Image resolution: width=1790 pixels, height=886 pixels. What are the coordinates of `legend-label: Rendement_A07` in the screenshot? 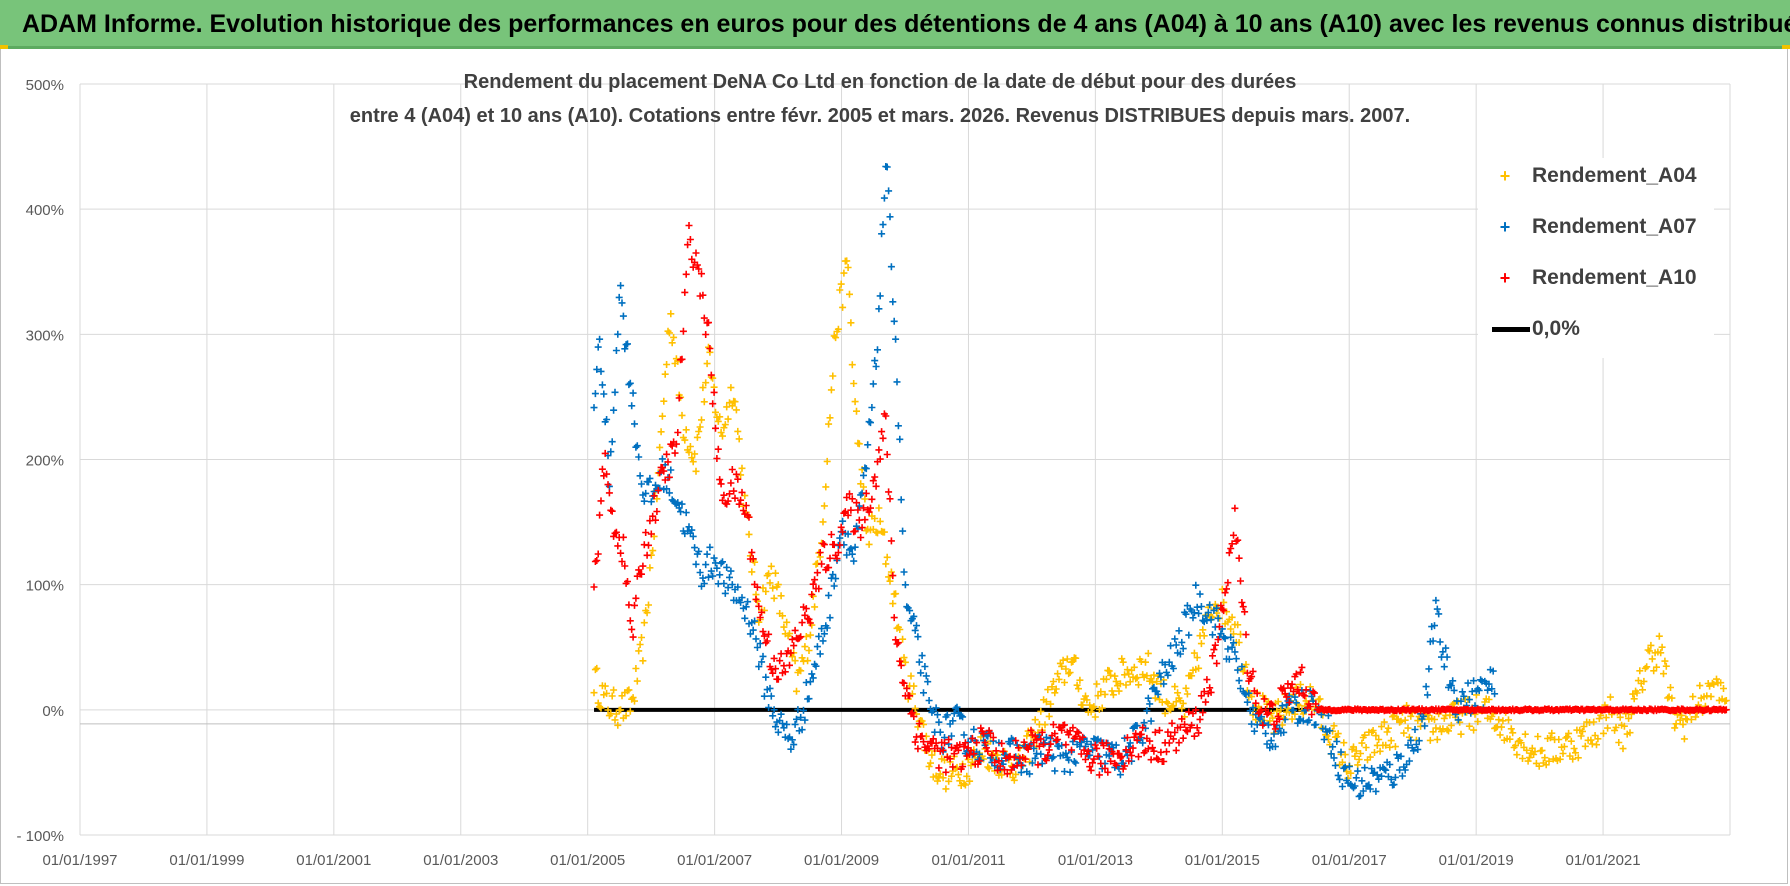 It's located at (1614, 226).